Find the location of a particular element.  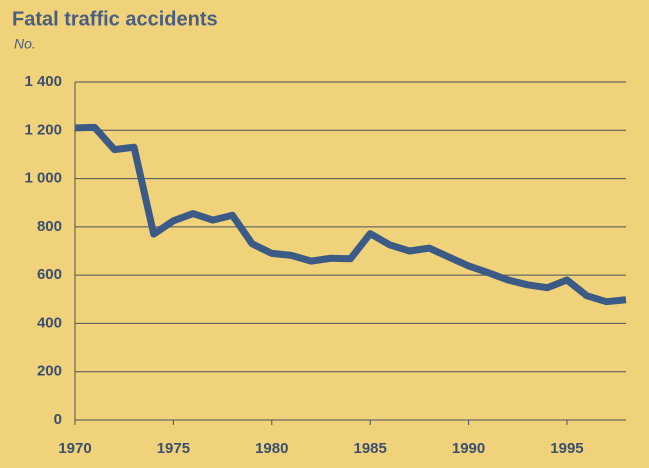

x-tick-label: 1975 is located at coordinates (173, 448).